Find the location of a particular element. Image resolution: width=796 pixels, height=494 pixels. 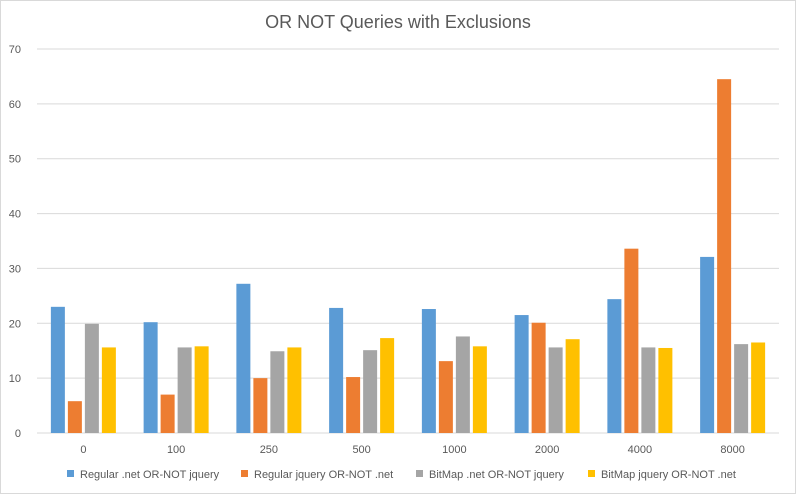

x-tick-label: 0 is located at coordinates (83, 450).